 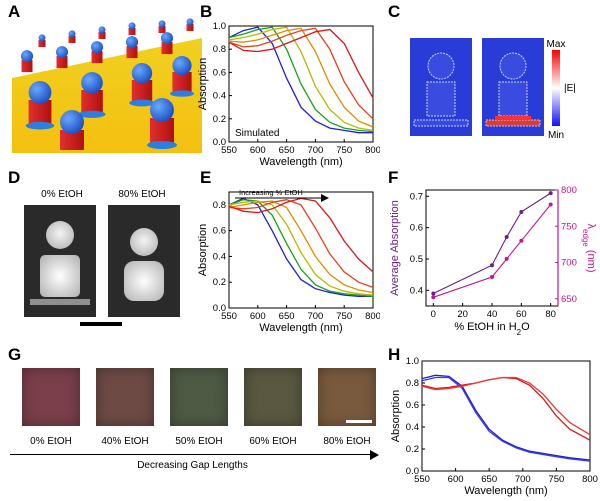 What do you see at coordinates (492, 314) in the screenshot?
I see `x-tick-label: 40` at bounding box center [492, 314].